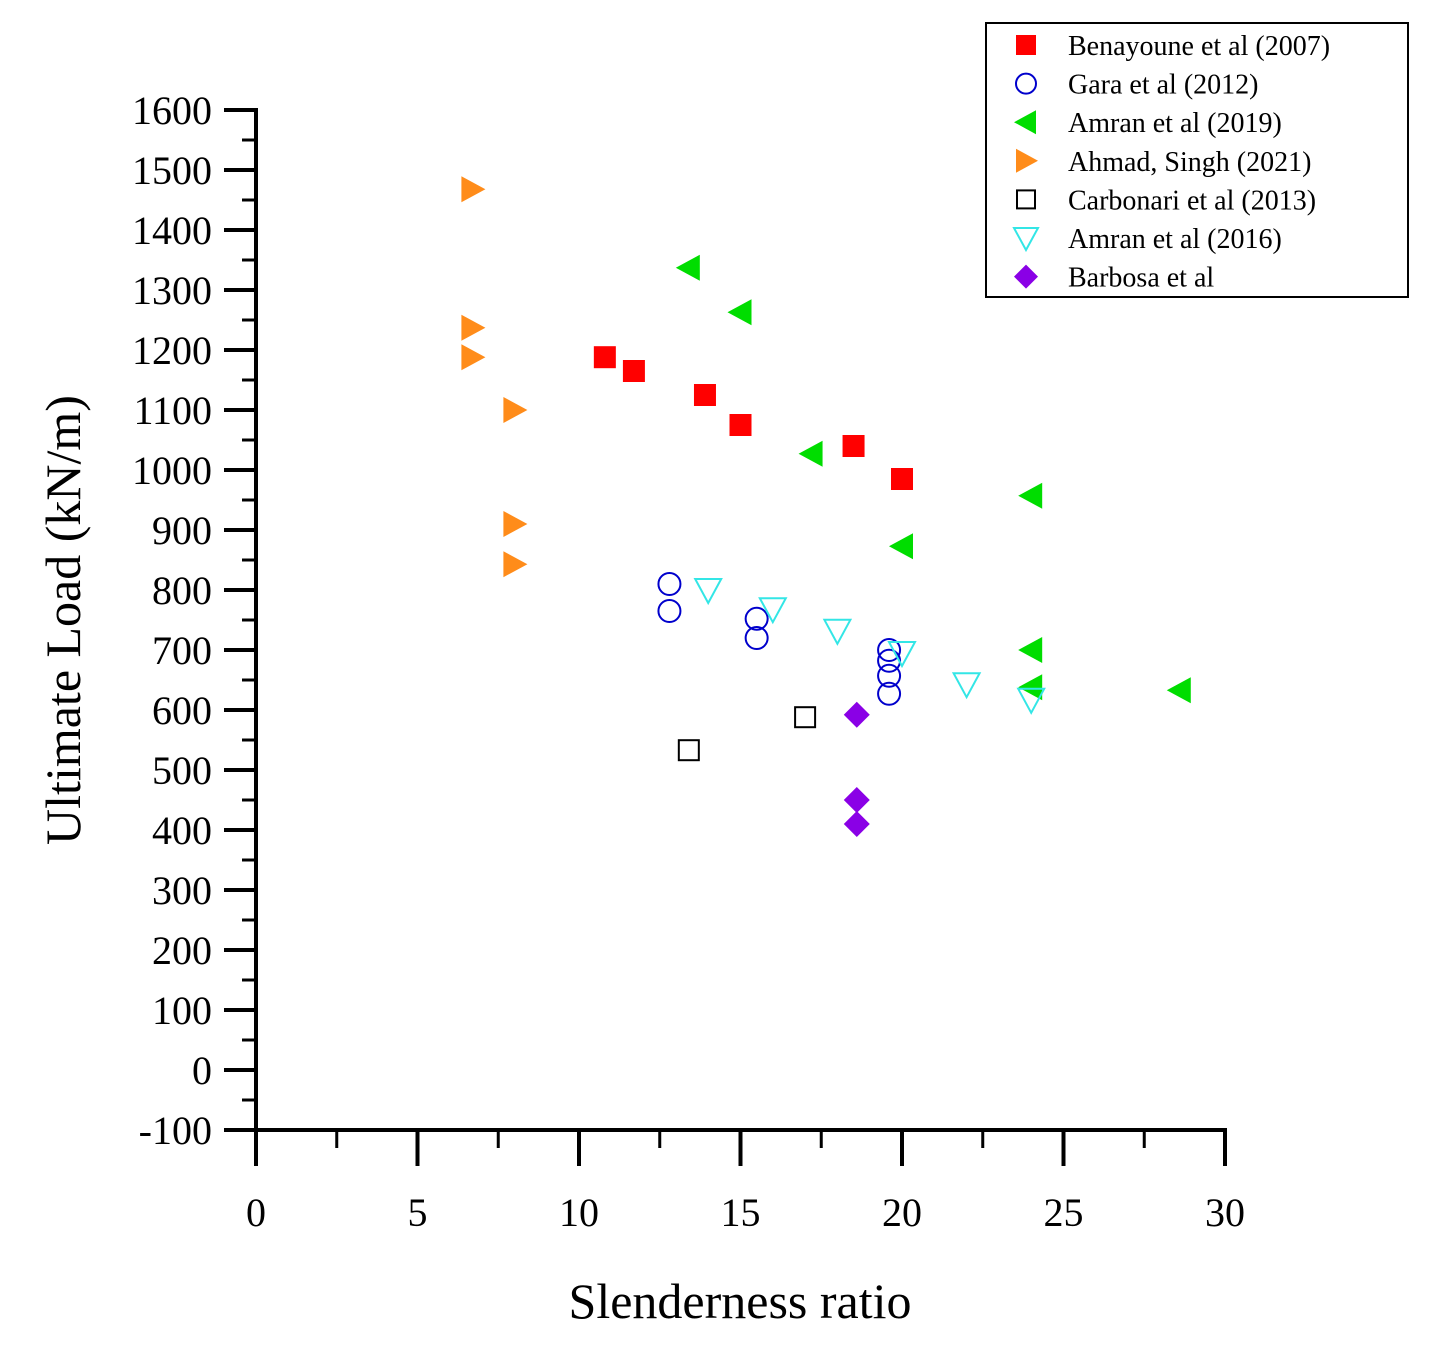 Image resolution: width=1430 pixels, height=1360 pixels. Describe the element at coordinates (740, 1301) in the screenshot. I see `x-axis-title: Slenderness ratio` at that location.